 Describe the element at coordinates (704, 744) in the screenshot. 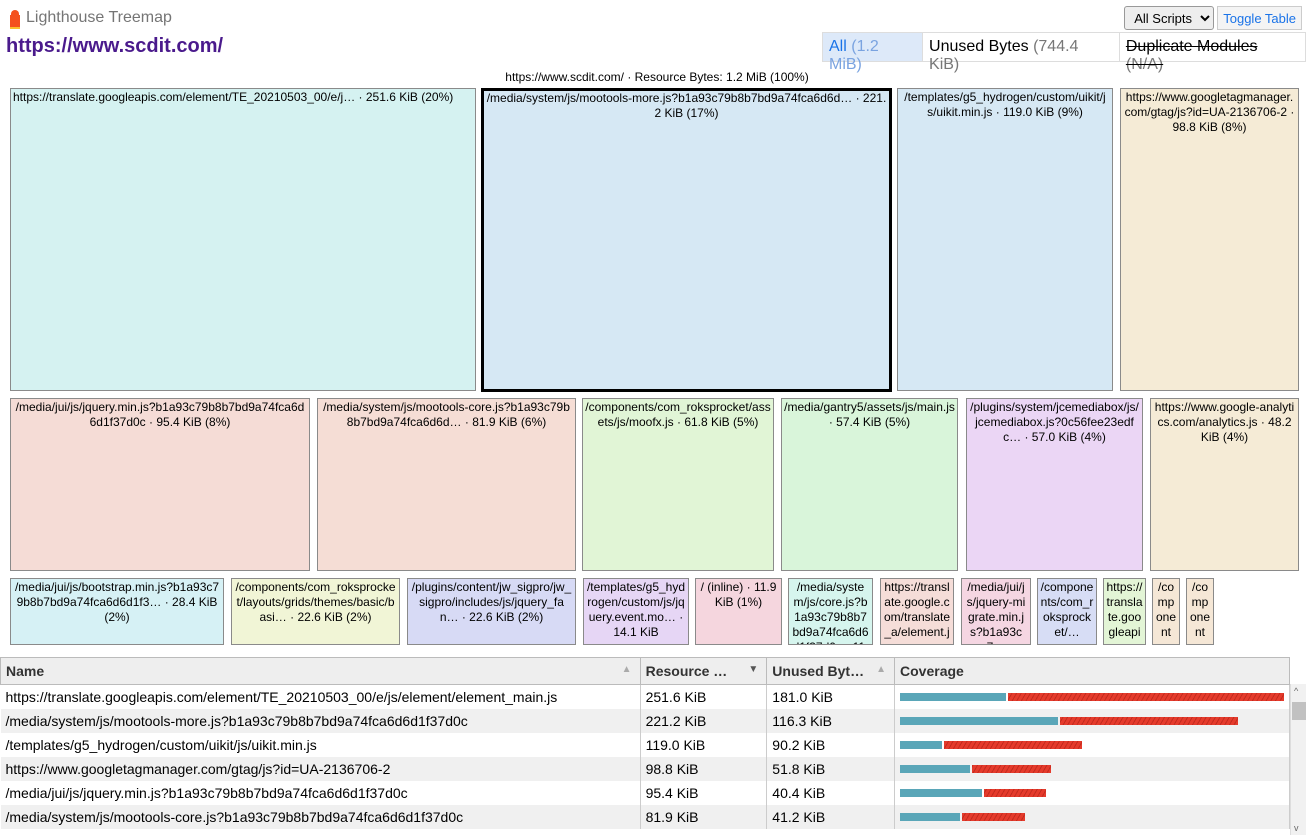

I see `row-resource: 119.0 KiB` at that location.